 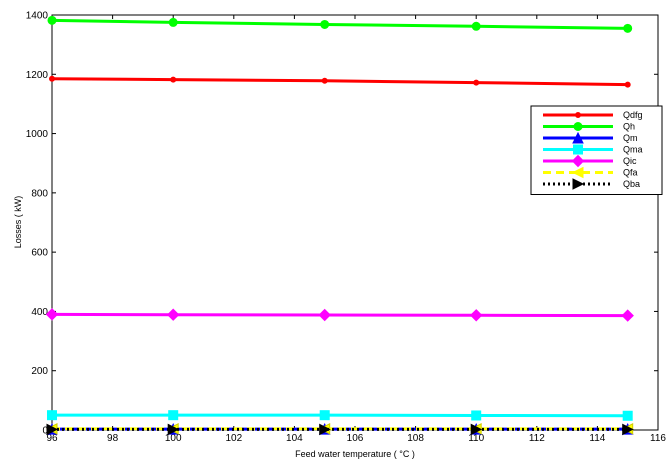 What do you see at coordinates (37, 16) in the screenshot?
I see `y-tick-label: 1400` at bounding box center [37, 16].